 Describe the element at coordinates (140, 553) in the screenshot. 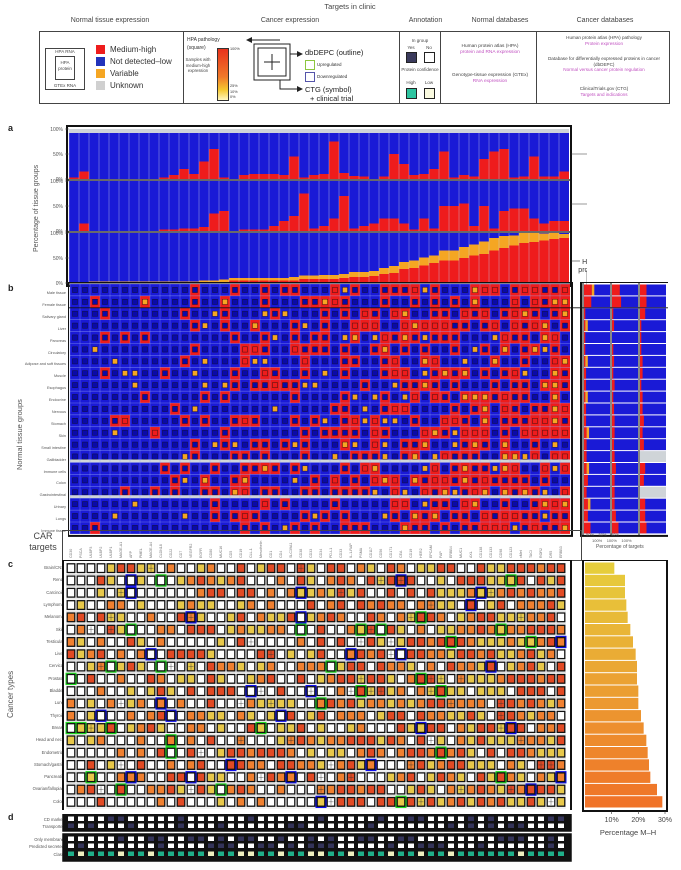

I see `car-target-label: PMEL` at that location.